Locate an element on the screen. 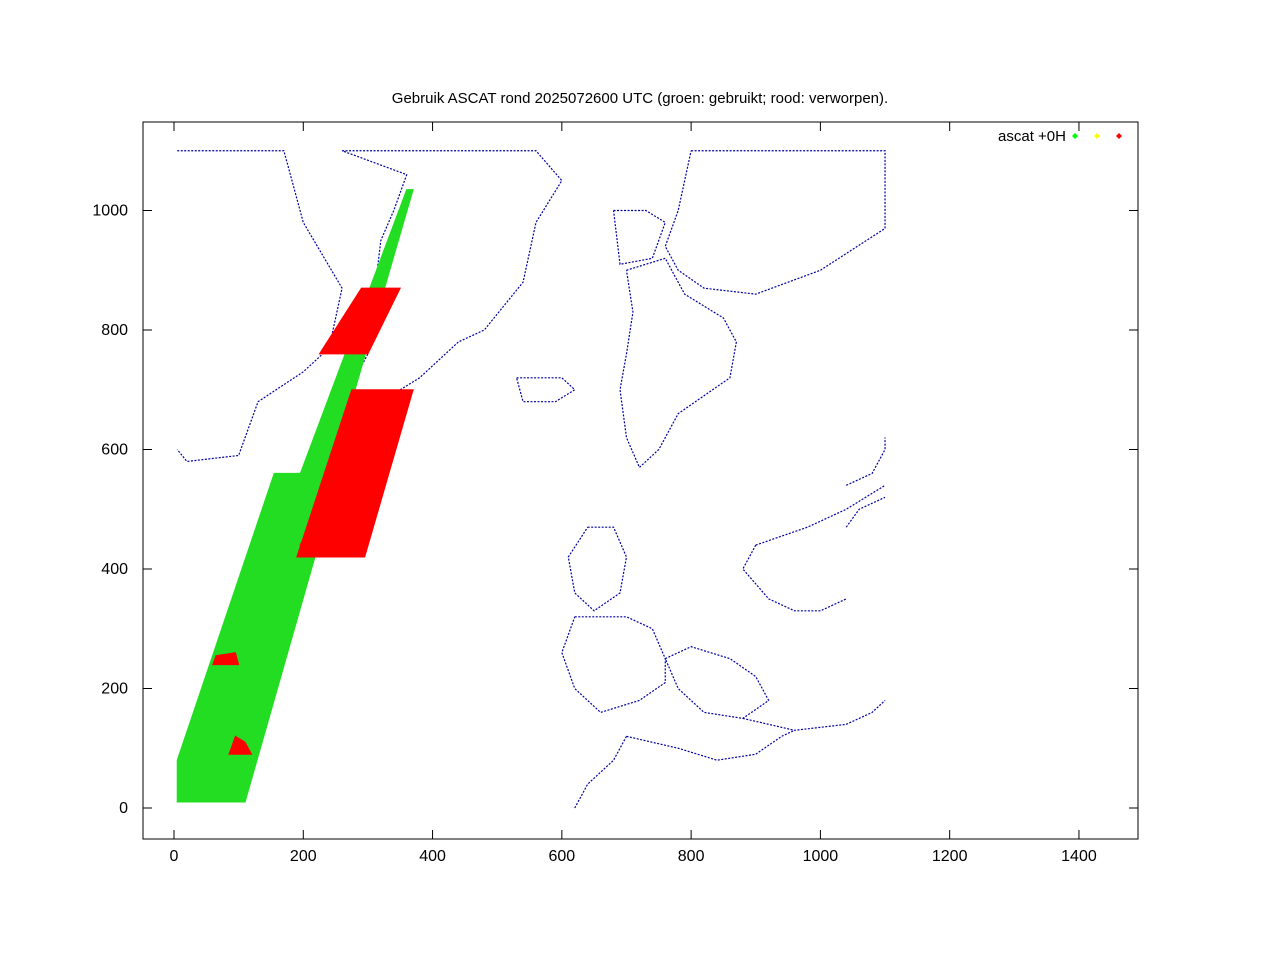 The width and height of the screenshot is (1280, 960). x-tick-label-1000: 1000 is located at coordinates (821, 856).